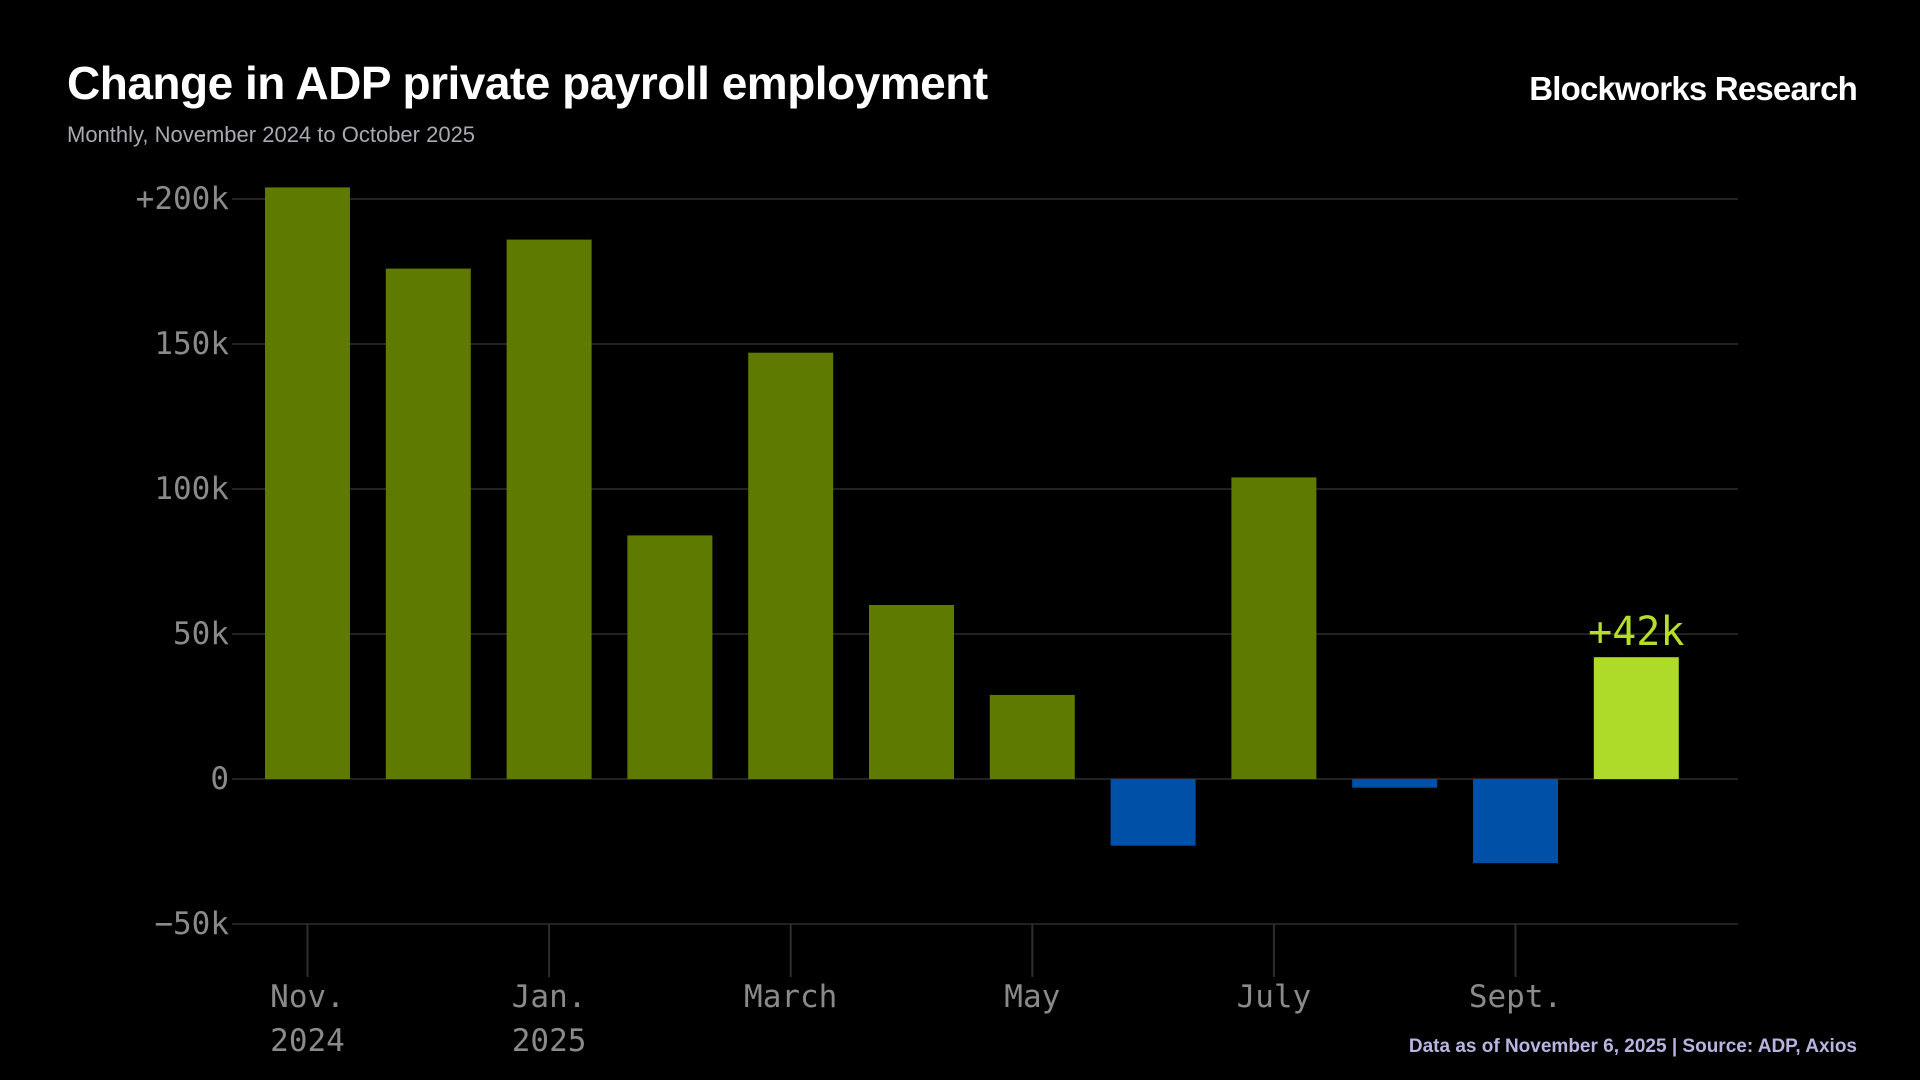  What do you see at coordinates (271, 134) in the screenshot?
I see `chart-subtitle: Monthly, November 2024 to October 2025` at bounding box center [271, 134].